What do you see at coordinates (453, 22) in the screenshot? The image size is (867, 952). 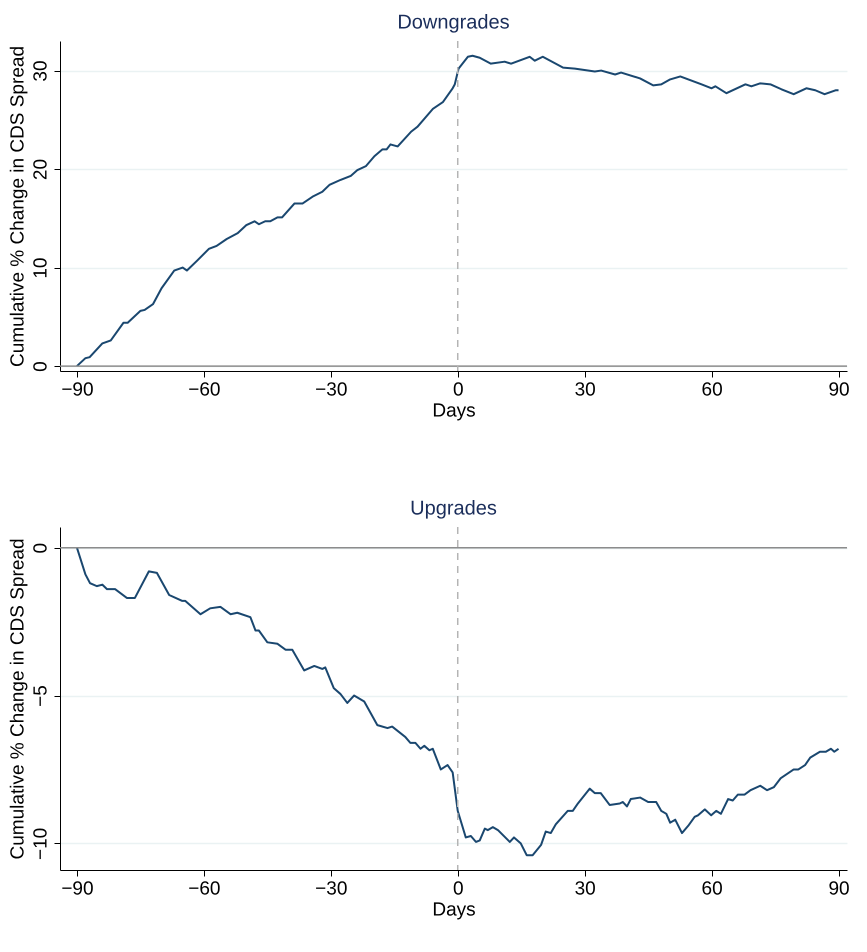 I see `chart-title: Downgrades` at bounding box center [453, 22].